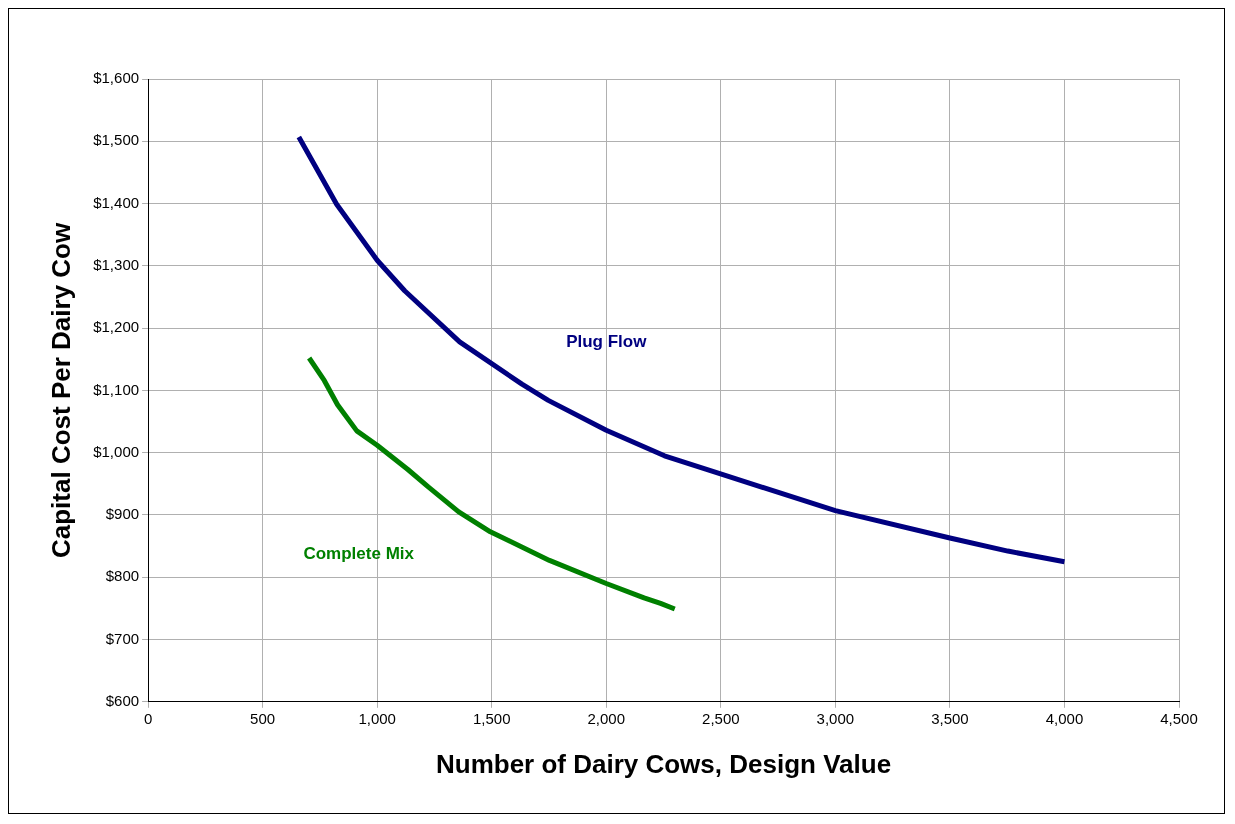 This screenshot has height=824, width=1235. I want to click on y-tick-label: $1,600, so click(116, 78).